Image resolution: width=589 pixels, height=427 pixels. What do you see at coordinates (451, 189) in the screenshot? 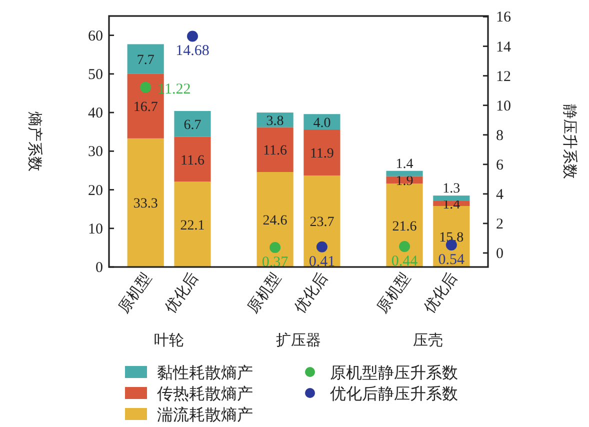
I see `data-label: 1.3` at bounding box center [451, 189].